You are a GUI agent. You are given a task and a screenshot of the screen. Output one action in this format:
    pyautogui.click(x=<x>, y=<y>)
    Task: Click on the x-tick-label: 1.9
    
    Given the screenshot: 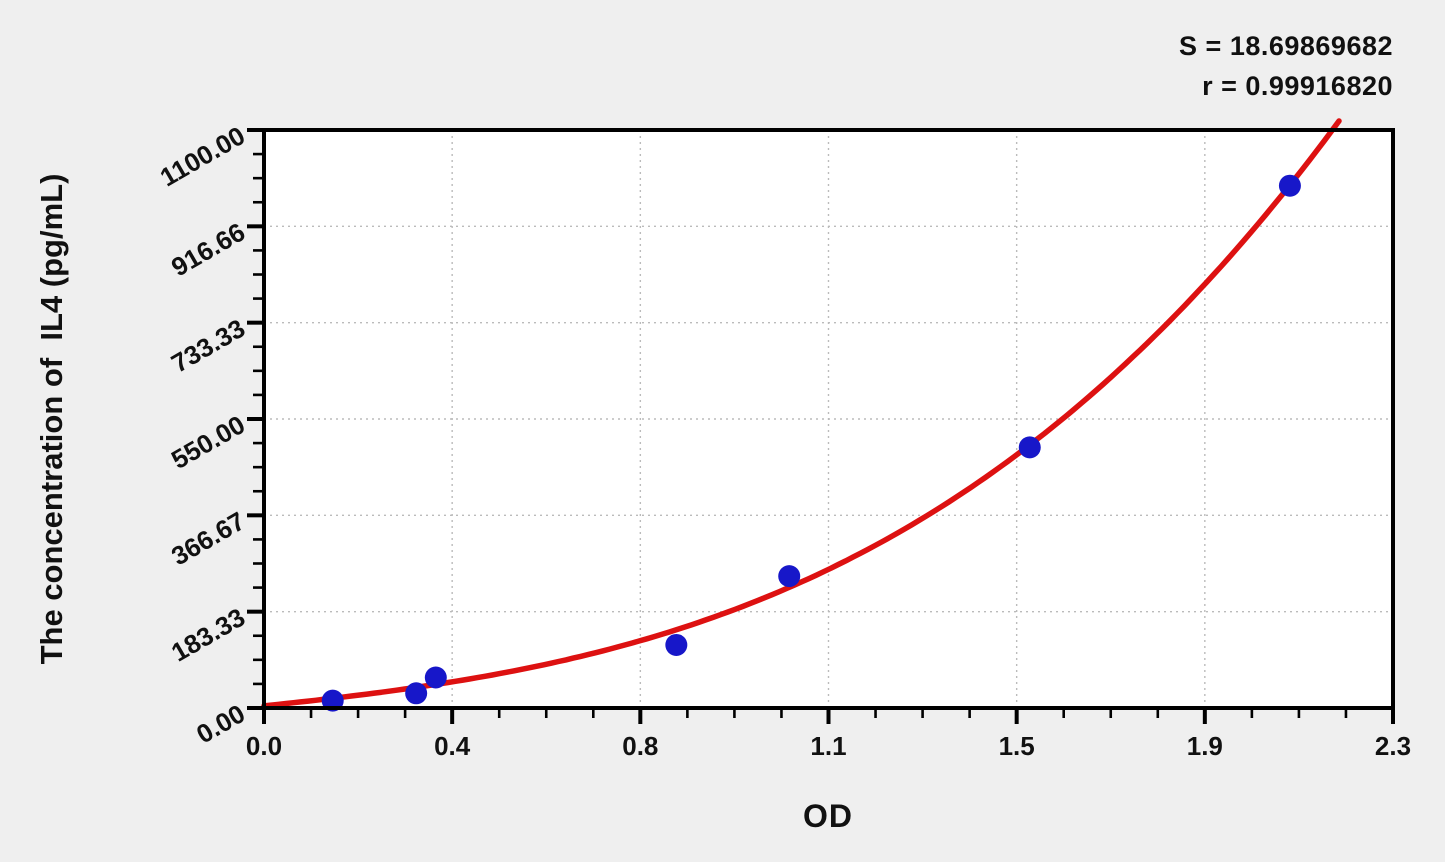 What is the action you would take?
    pyautogui.click(x=1205, y=746)
    